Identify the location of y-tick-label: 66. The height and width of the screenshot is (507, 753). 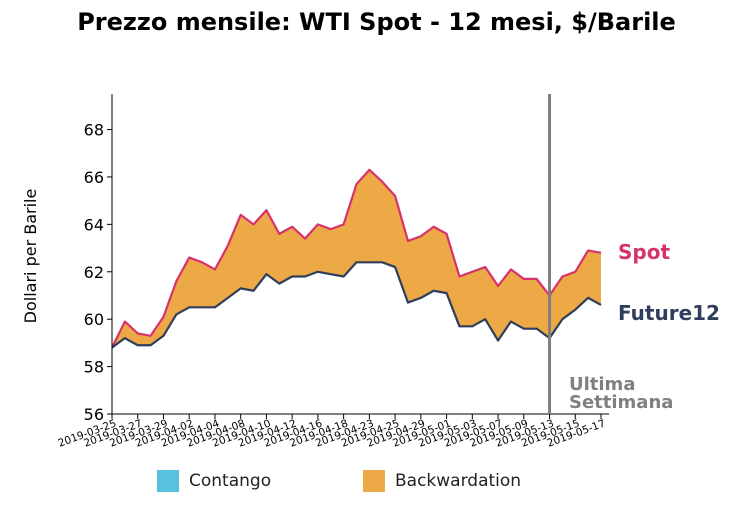
(94, 177).